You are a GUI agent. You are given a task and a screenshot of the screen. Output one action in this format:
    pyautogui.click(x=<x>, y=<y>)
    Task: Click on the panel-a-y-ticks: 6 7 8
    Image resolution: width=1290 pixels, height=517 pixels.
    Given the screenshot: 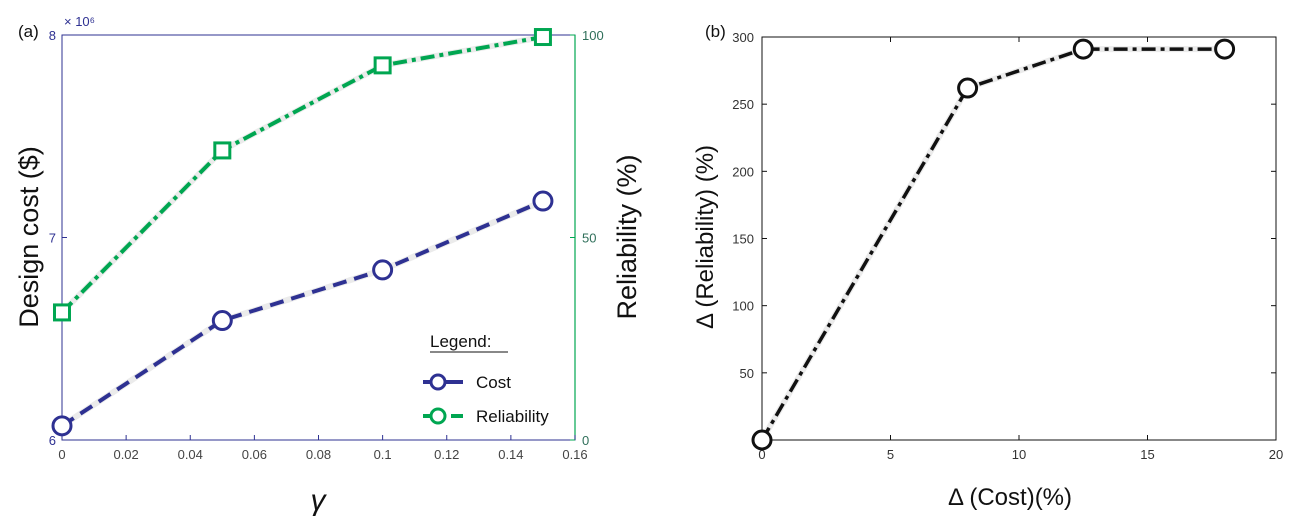 What is the action you would take?
    pyautogui.click(x=58, y=238)
    